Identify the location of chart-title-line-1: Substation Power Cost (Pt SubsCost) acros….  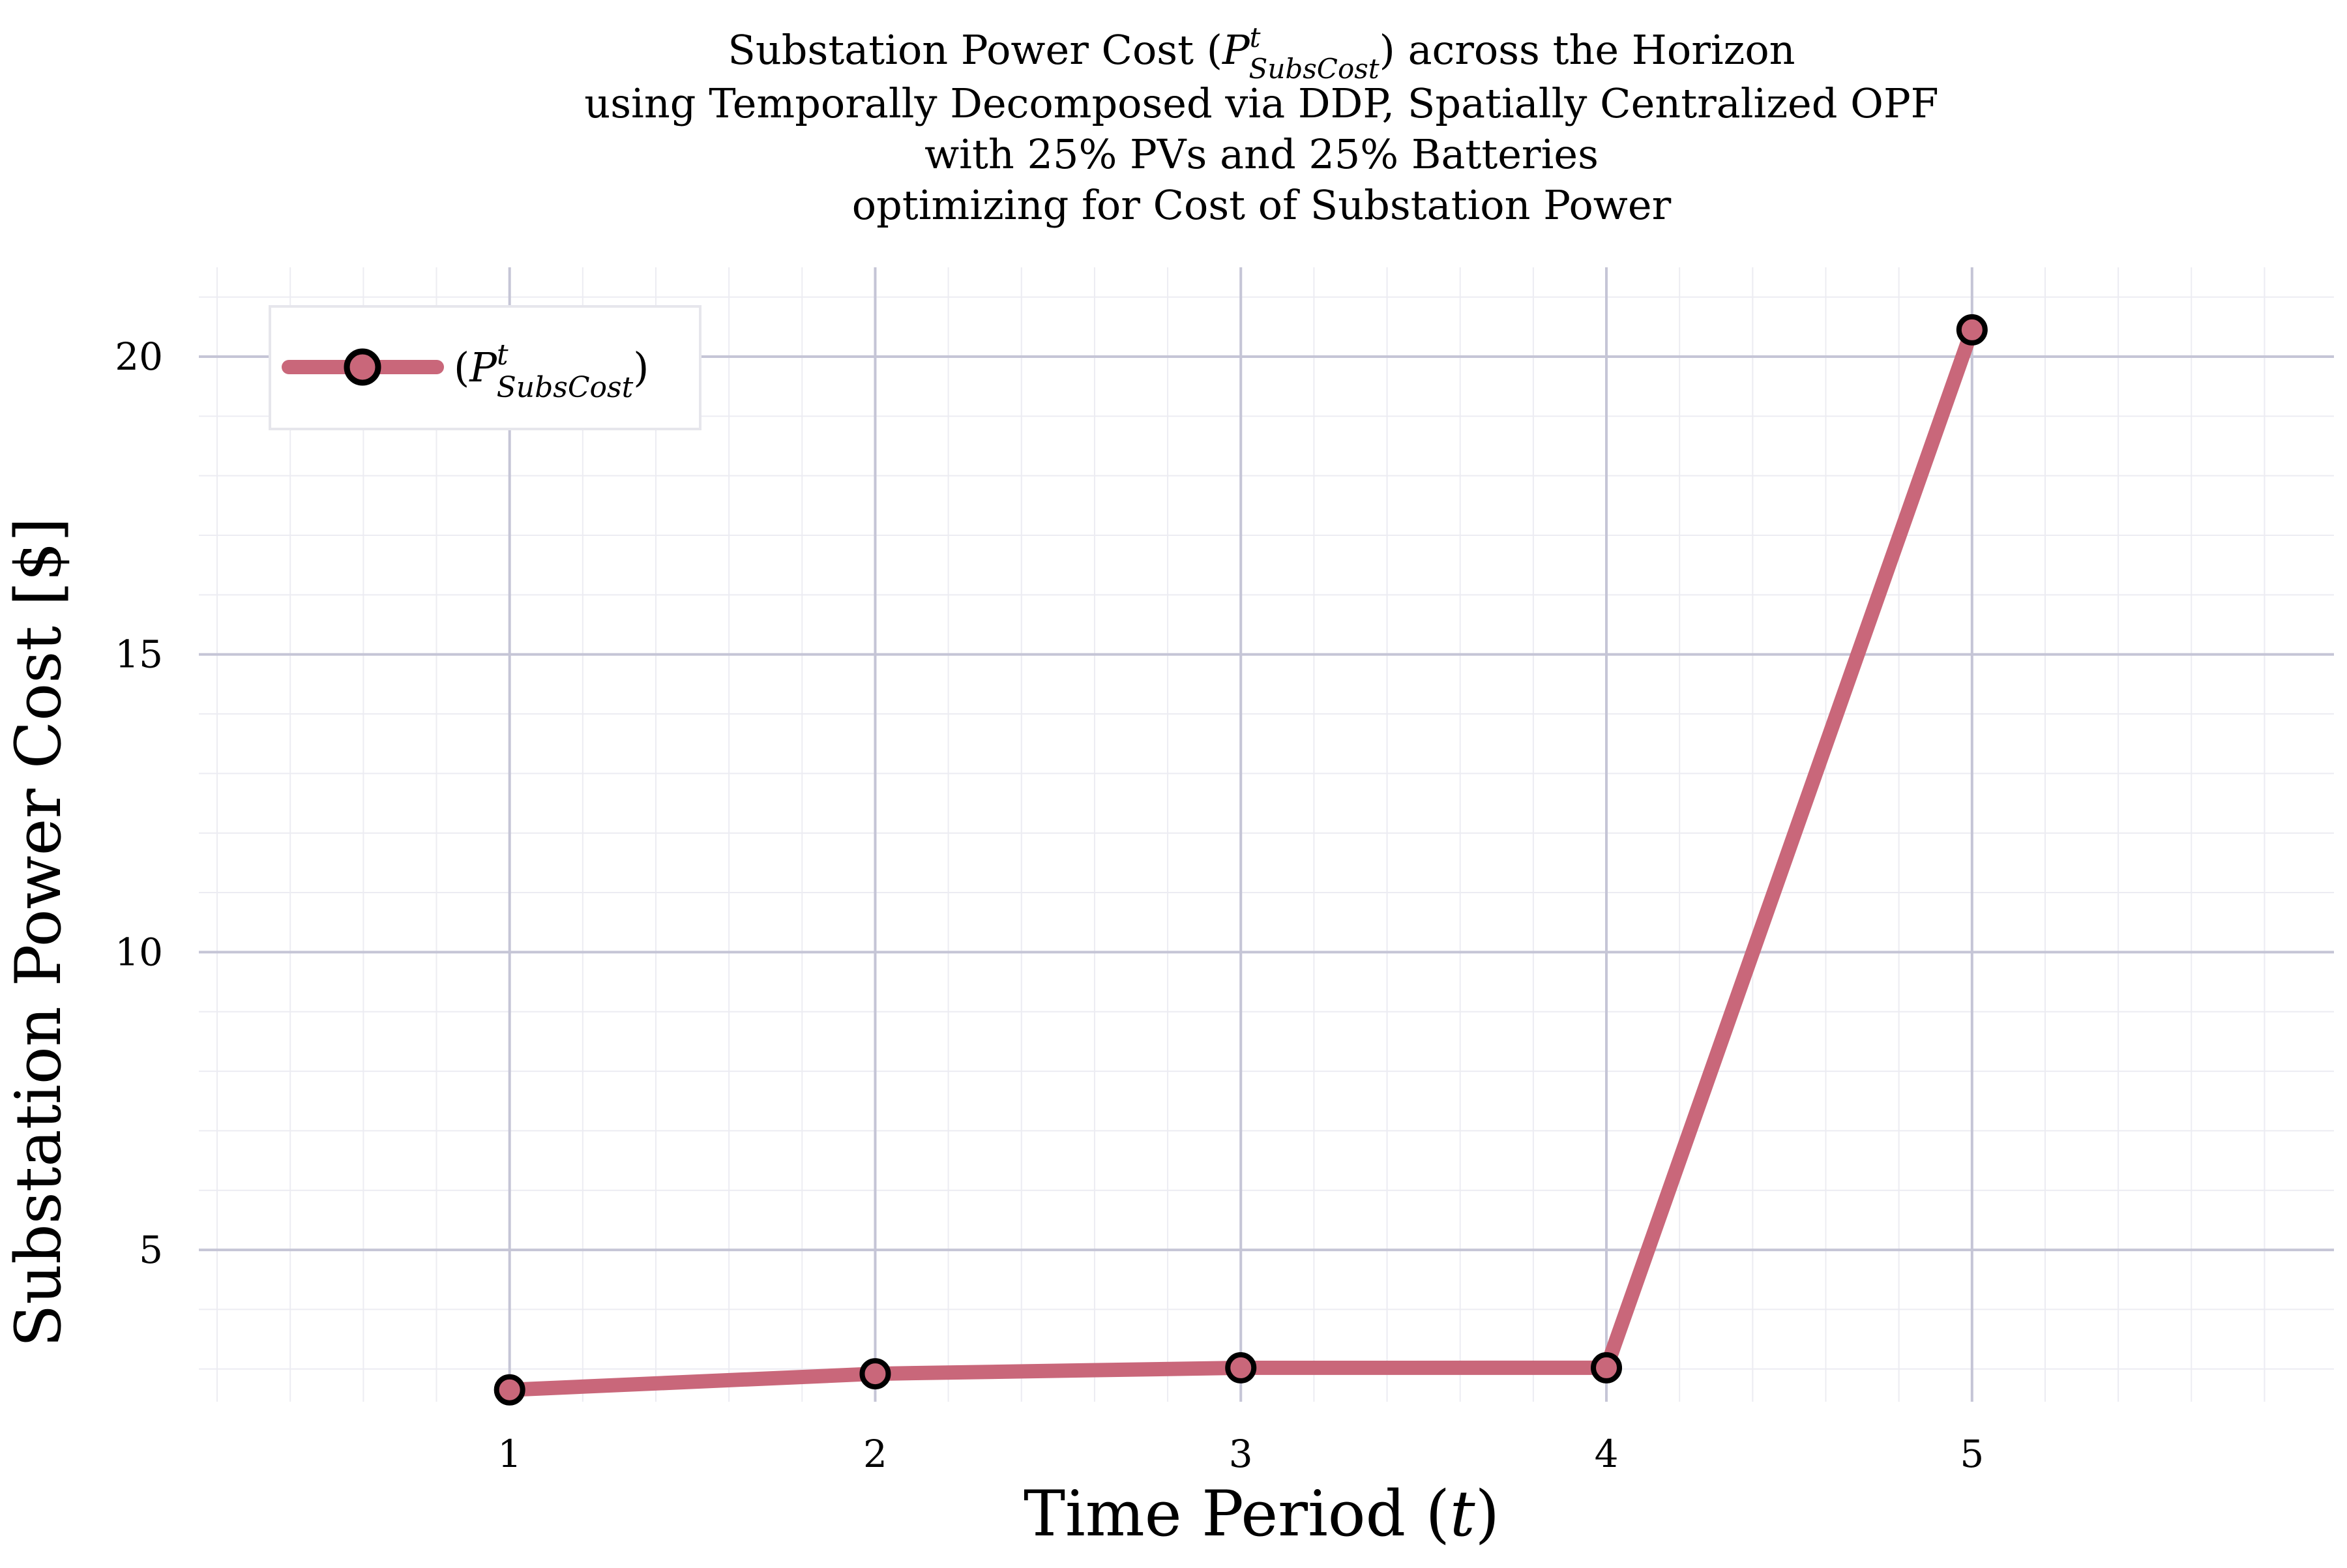
(1261, 54).